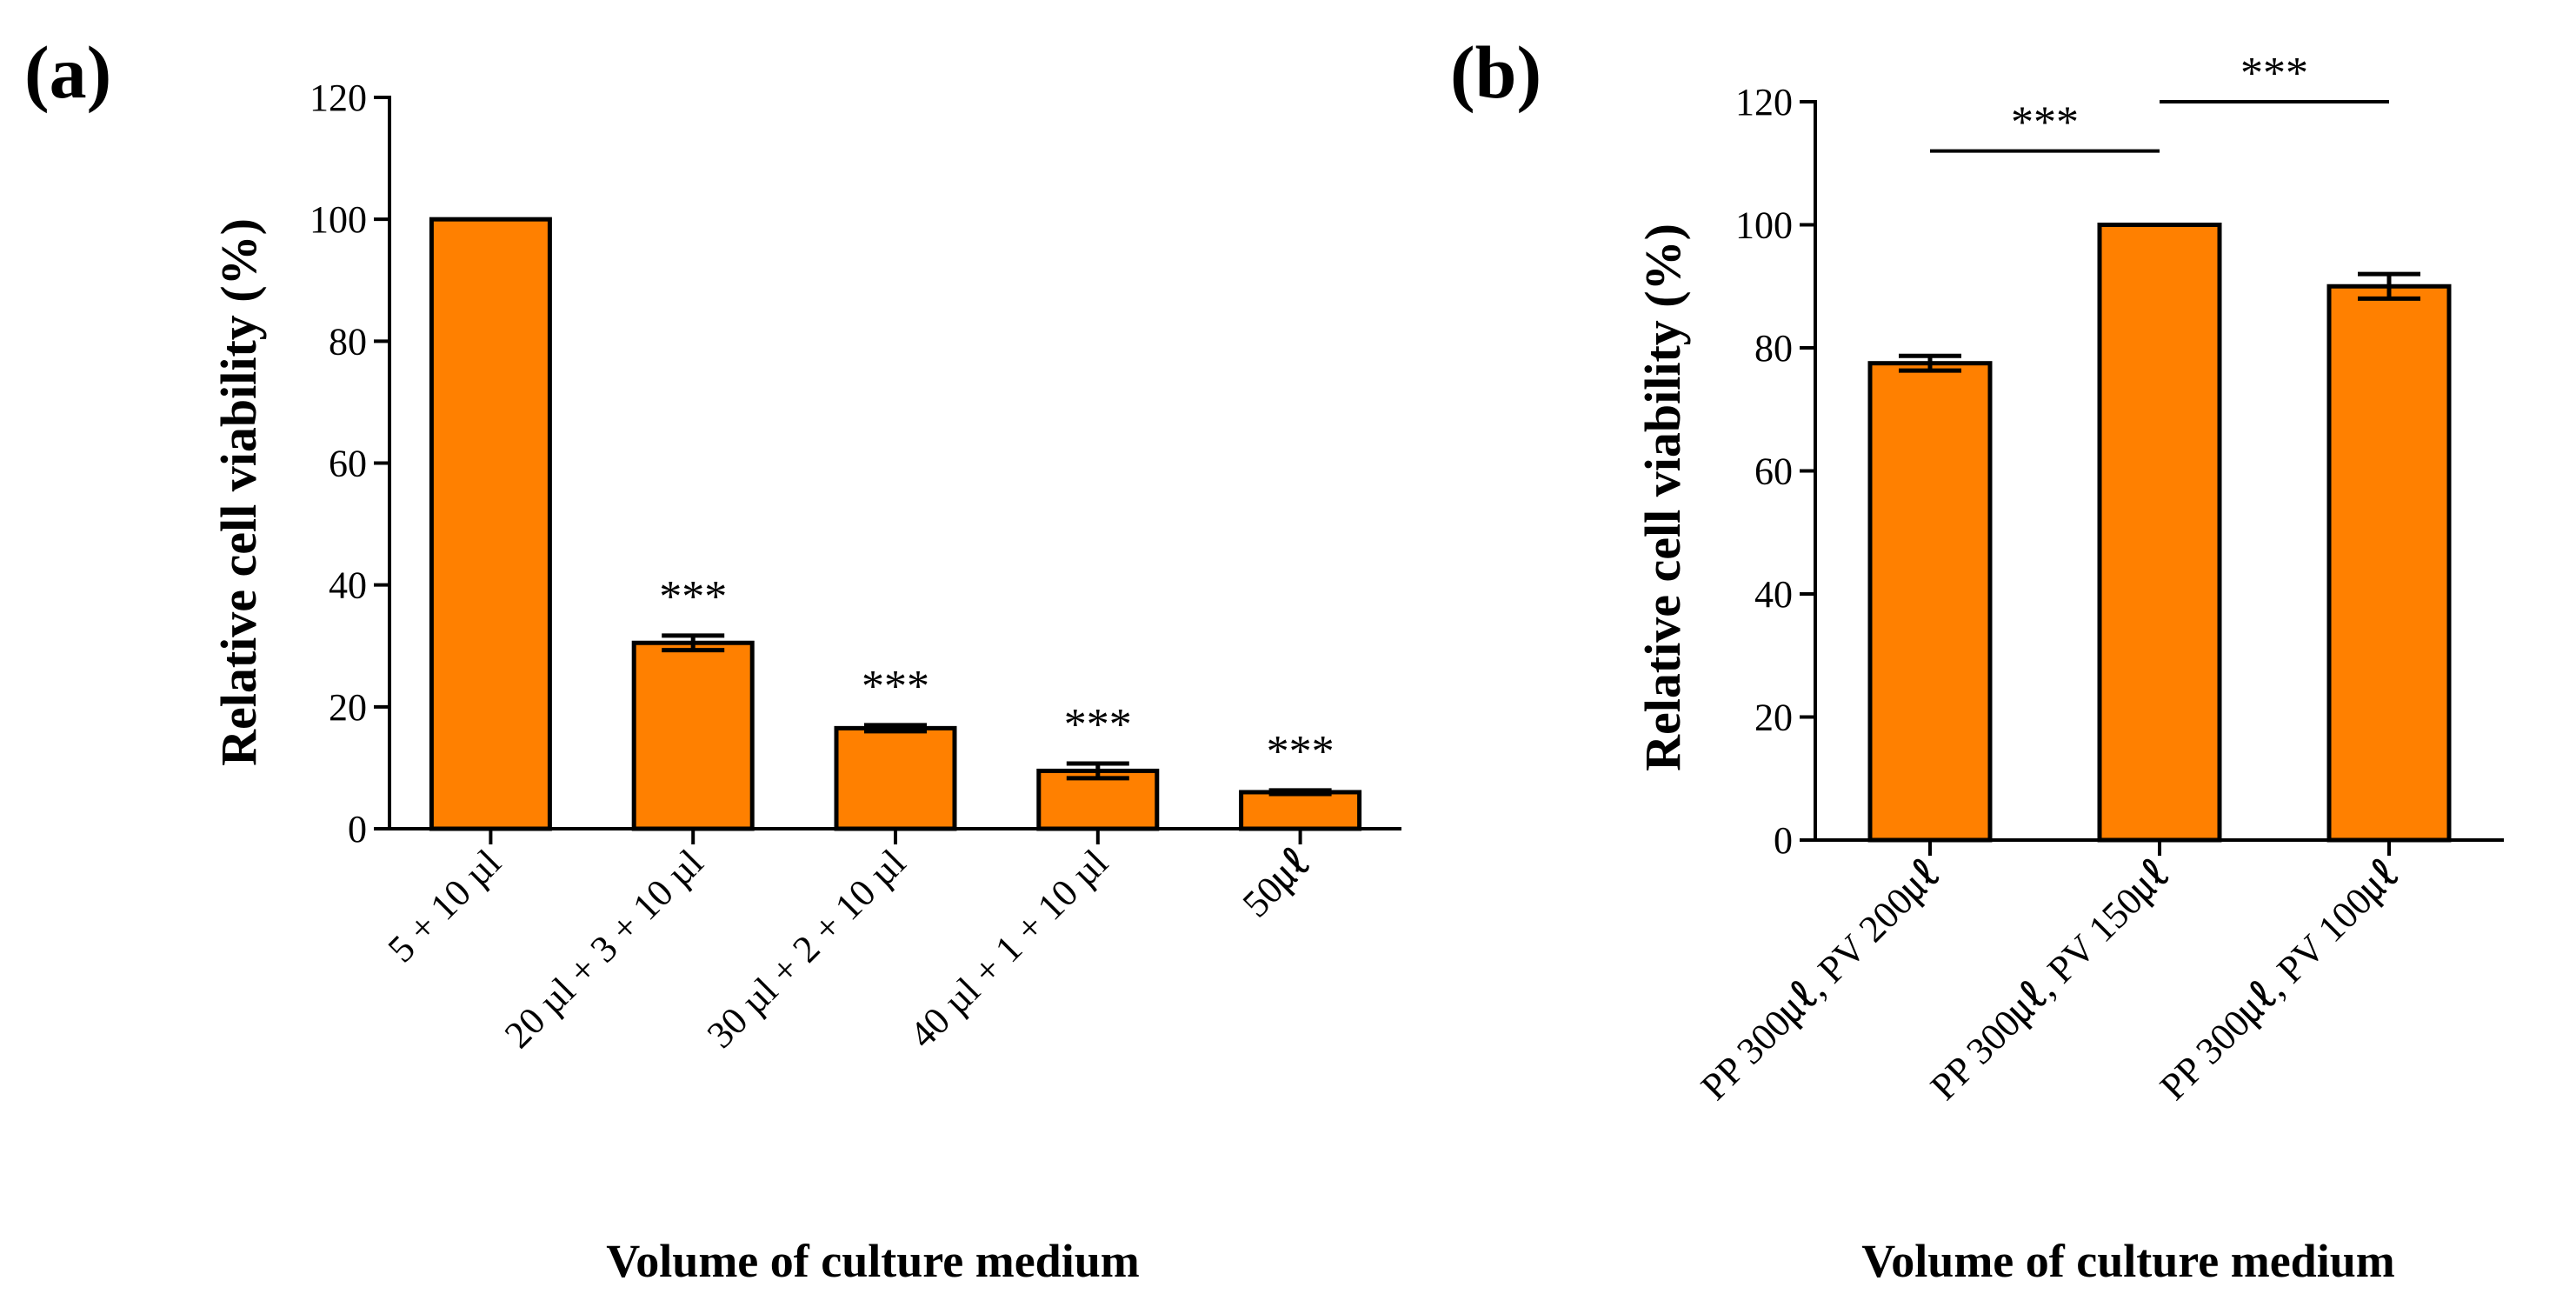 The height and width of the screenshot is (1314, 2576). Describe the element at coordinates (873, 1261) in the screenshot. I see `x-axis-label-a: Volume of culture medium` at that location.